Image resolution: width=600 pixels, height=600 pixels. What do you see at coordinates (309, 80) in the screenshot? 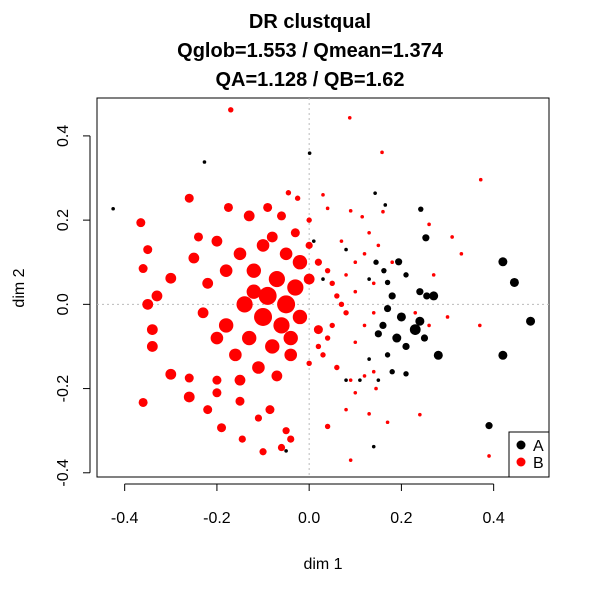
I see `chart-title-line-3: QA=1.128 / QB=1.62` at bounding box center [309, 80].